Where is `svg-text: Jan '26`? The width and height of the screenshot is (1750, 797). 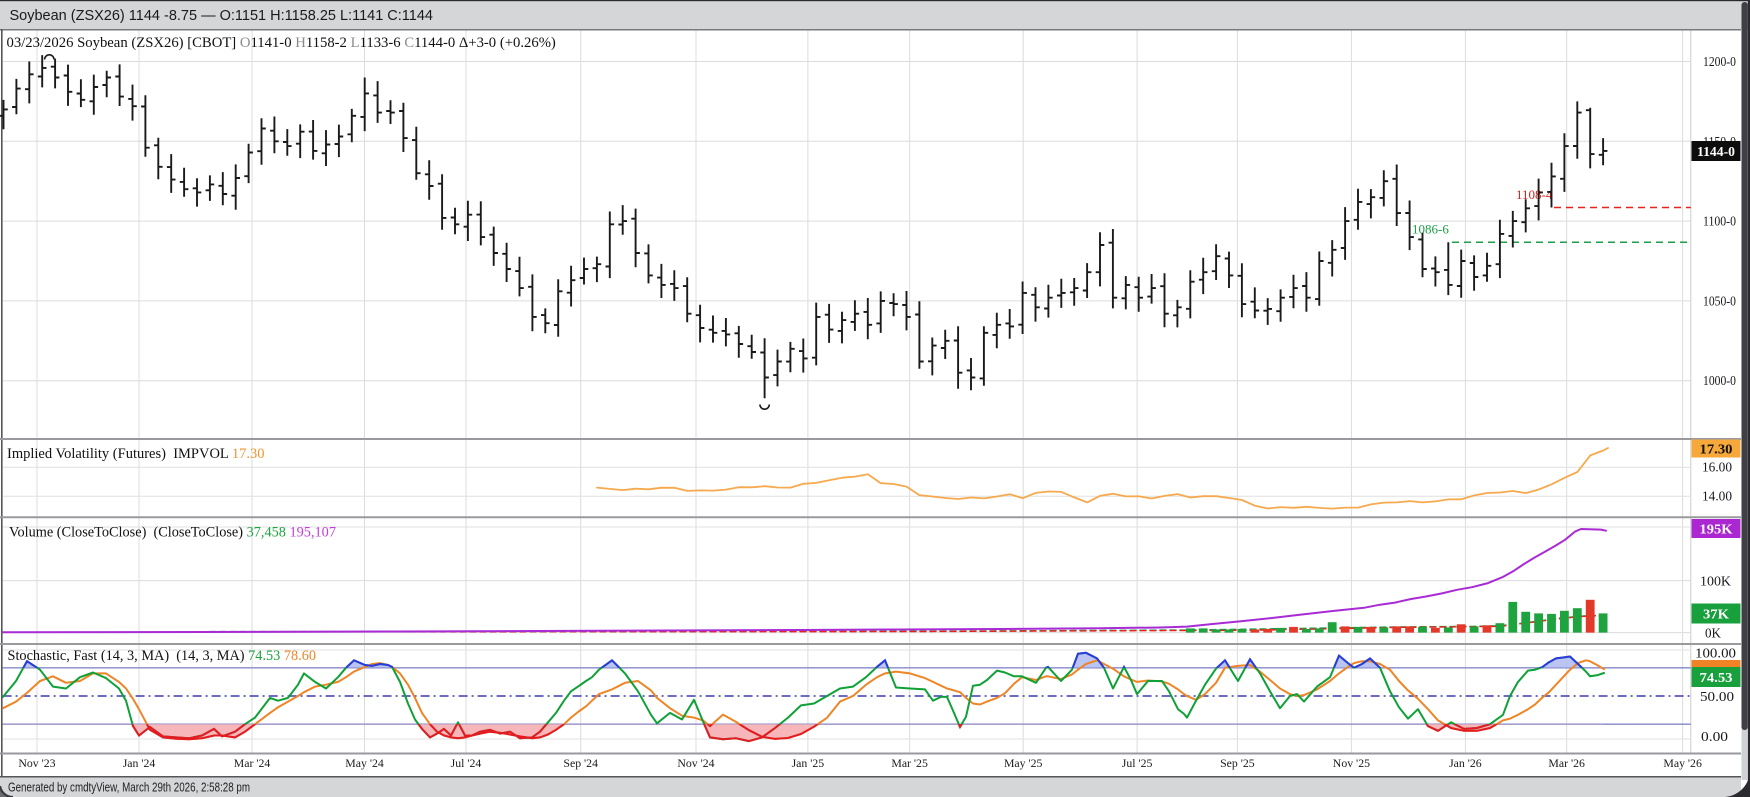
svg-text: Jan '26 is located at coordinates (1465, 763).